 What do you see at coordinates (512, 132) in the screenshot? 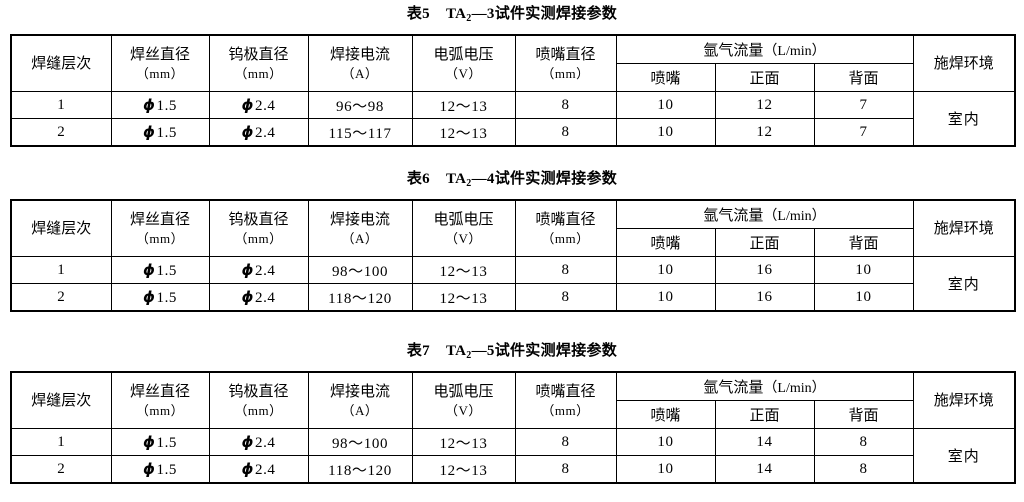
I see `table-row: 2 ɸ1.5 ɸ2.4 115～117 12～13 8 10 12 7` at bounding box center [512, 132].